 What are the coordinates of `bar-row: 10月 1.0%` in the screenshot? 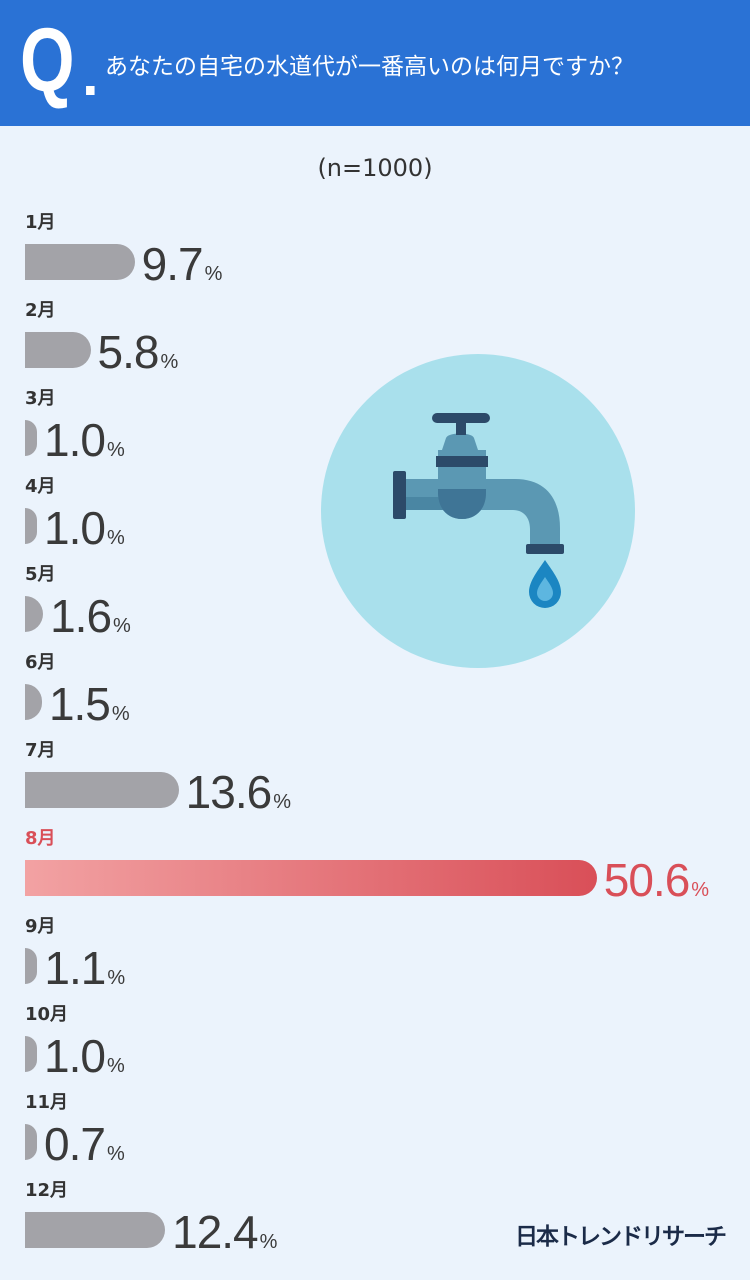 It's located at (375, 1044).